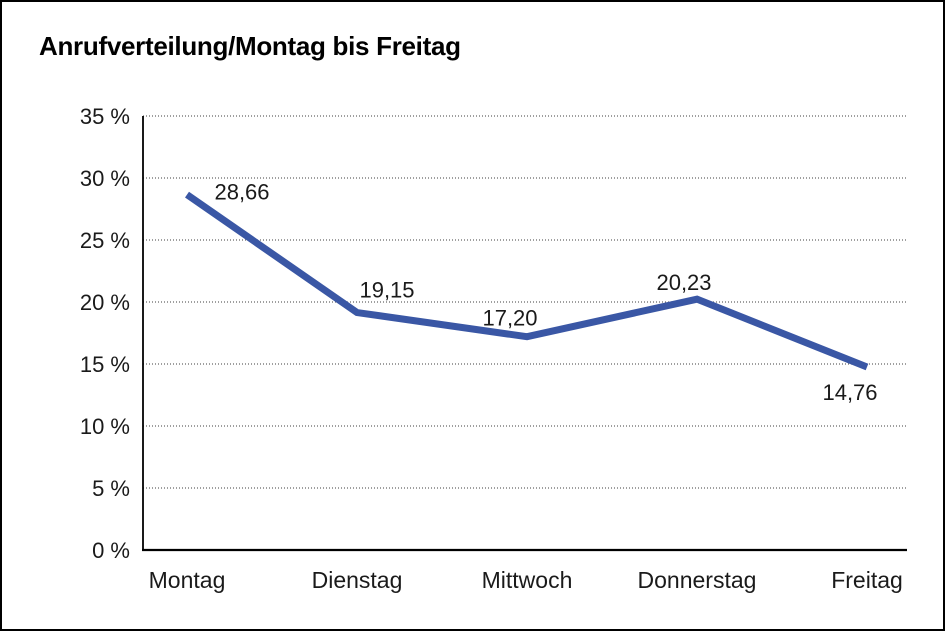 The width and height of the screenshot is (945, 631). Describe the element at coordinates (111, 488) in the screenshot. I see `y-tick-label: 5 %` at that location.